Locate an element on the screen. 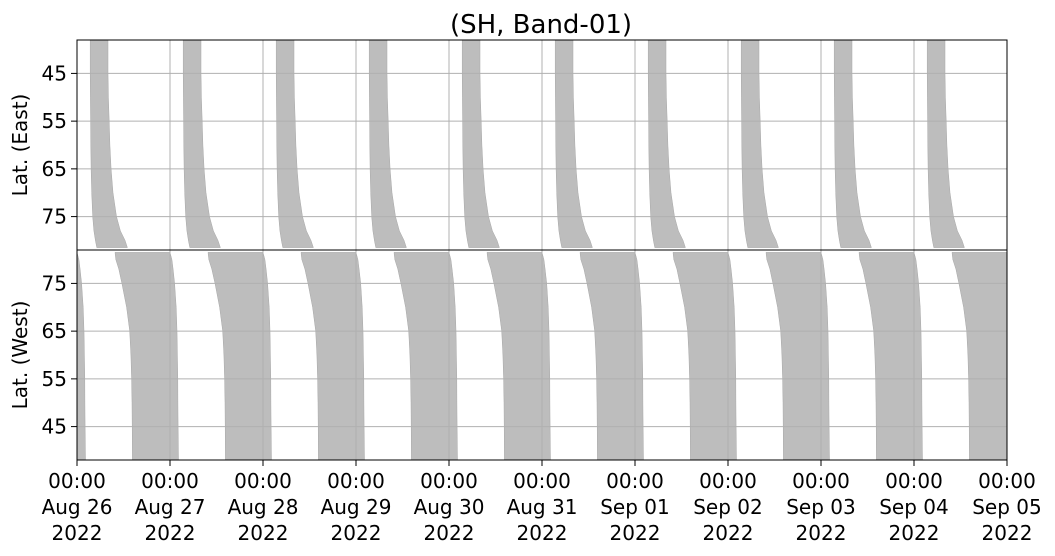 This screenshot has height=556, width=1055. x-tick-label: 00:00 Aug 26 2022 is located at coordinates (77, 507).